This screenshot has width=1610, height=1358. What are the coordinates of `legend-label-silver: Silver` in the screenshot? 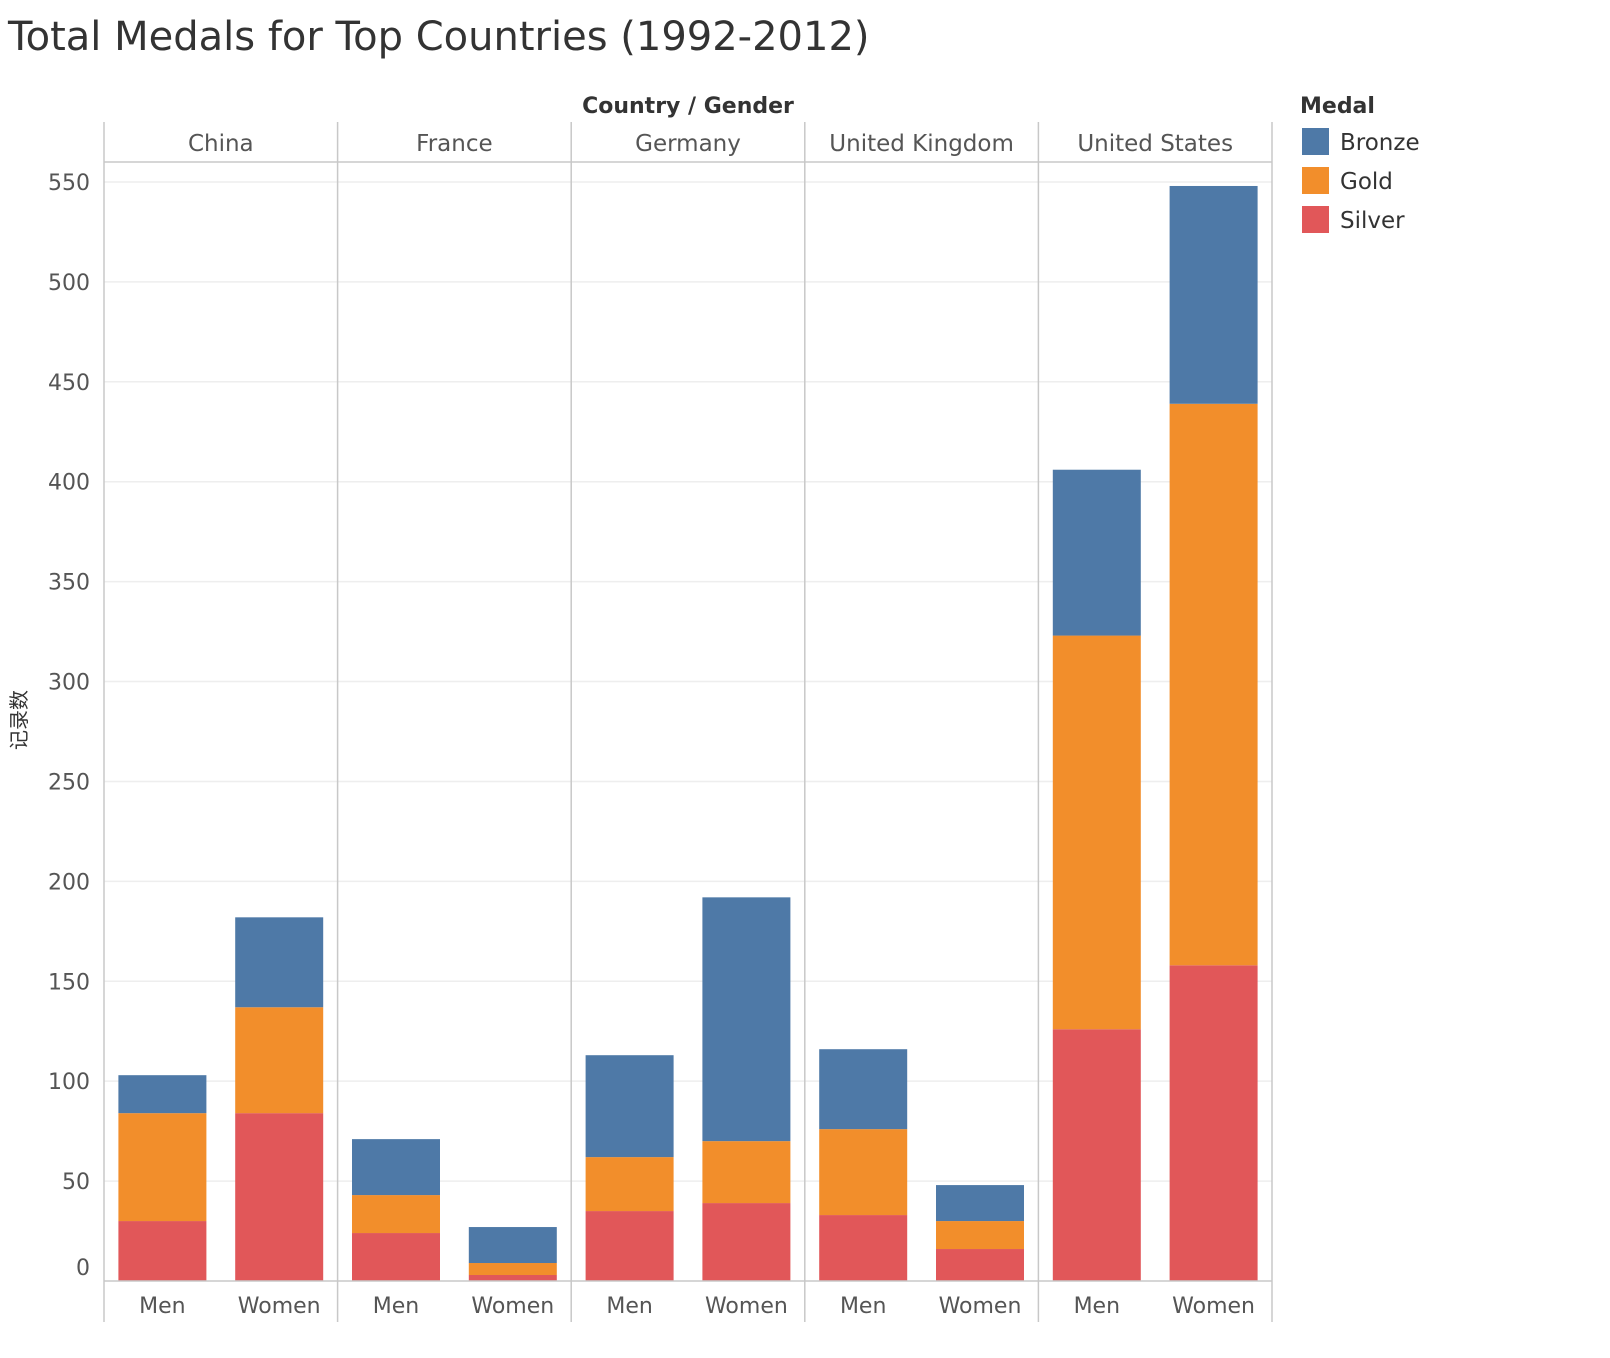 It's located at (1372, 221).